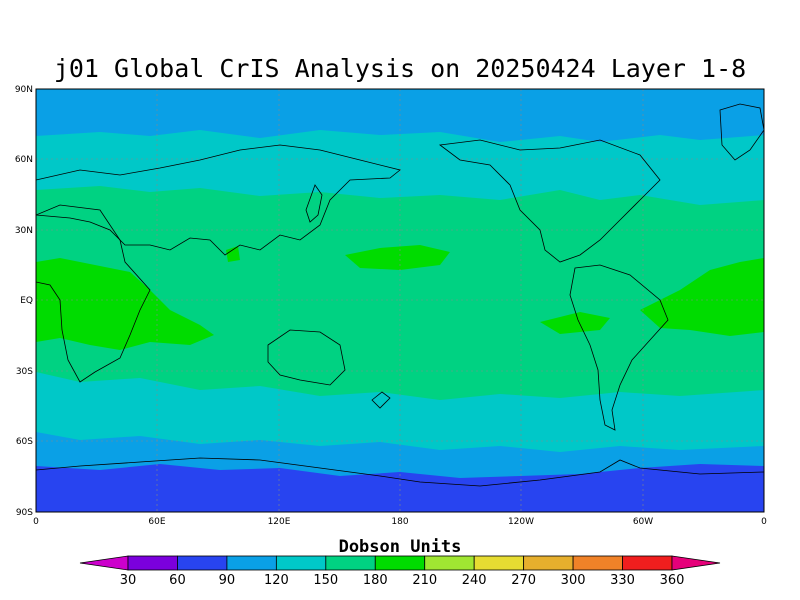 This screenshot has width=800, height=600. Describe the element at coordinates (696, 563) in the screenshot. I see `colorbar-max-arrow` at that location.